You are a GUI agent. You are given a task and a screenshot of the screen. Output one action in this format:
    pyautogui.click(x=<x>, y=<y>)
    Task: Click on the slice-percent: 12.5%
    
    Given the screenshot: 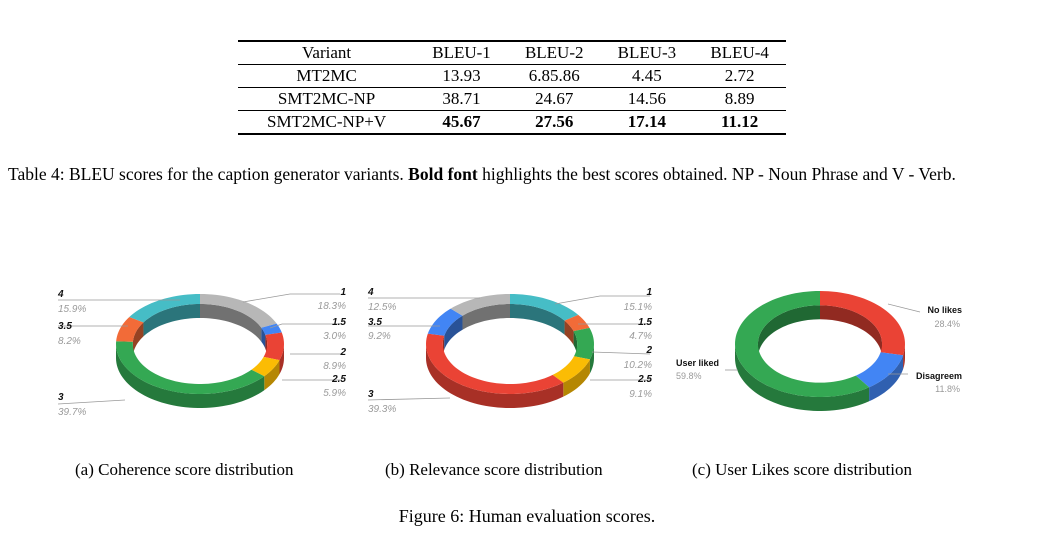 What is the action you would take?
    pyautogui.click(x=382, y=307)
    